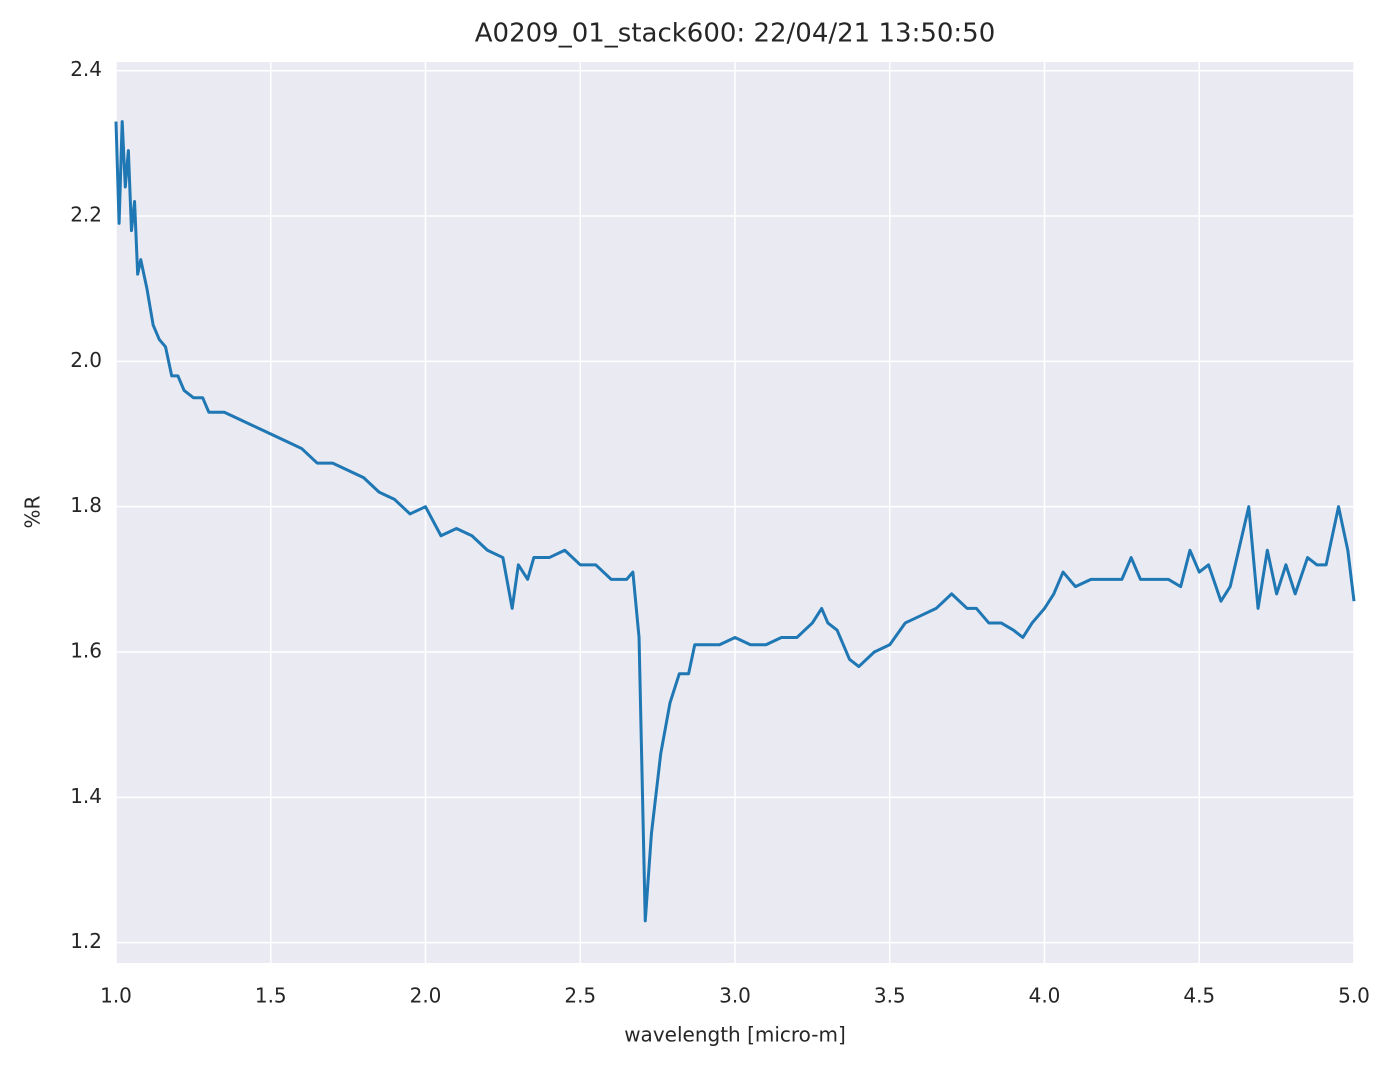  Describe the element at coordinates (86, 505) in the screenshot. I see `y-tick-label: 1.8` at that location.